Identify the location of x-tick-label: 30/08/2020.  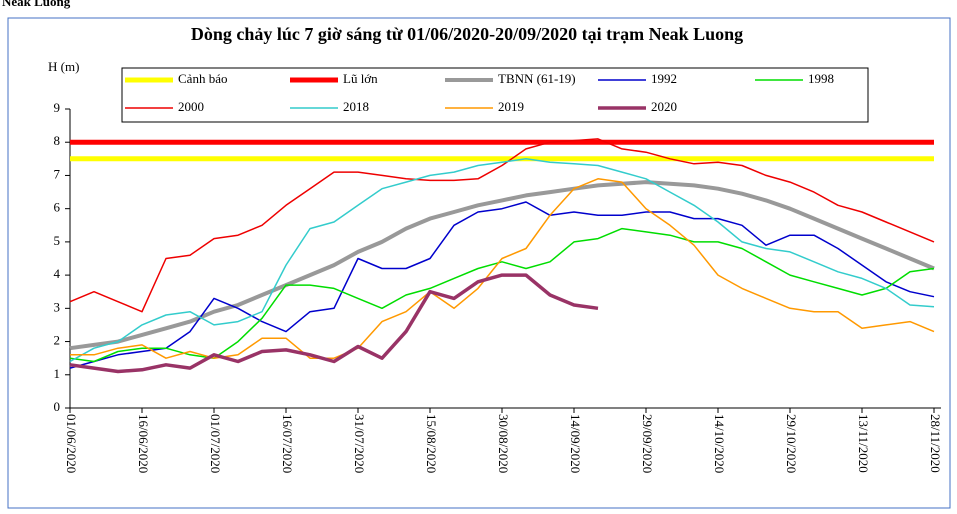
(503, 443).